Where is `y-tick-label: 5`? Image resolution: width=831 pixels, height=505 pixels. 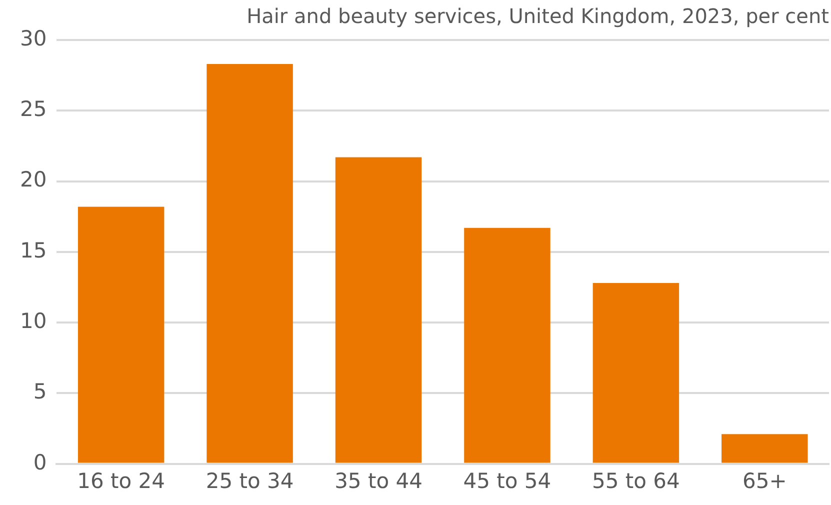 y-tick-label: 5 is located at coordinates (40, 392).